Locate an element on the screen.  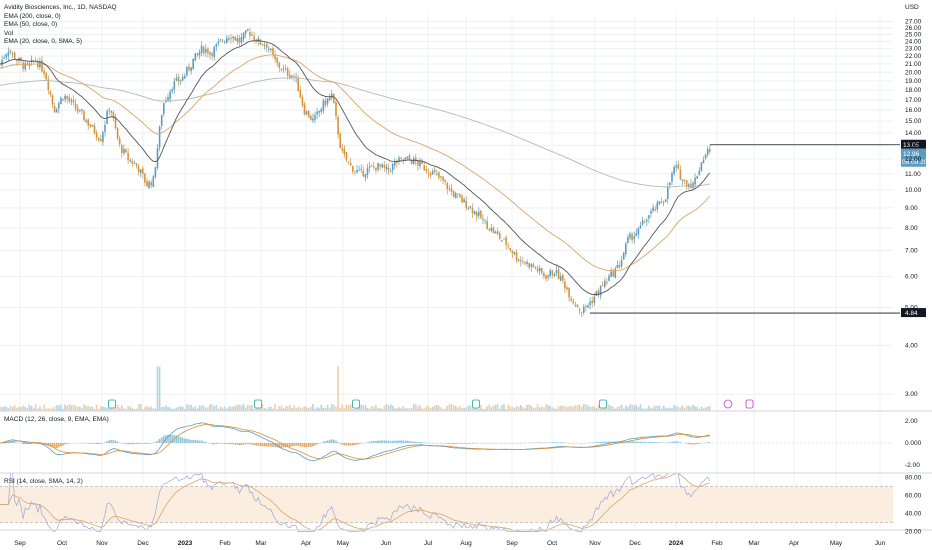
price-tick-label: 3.00 is located at coordinates (911, 394).